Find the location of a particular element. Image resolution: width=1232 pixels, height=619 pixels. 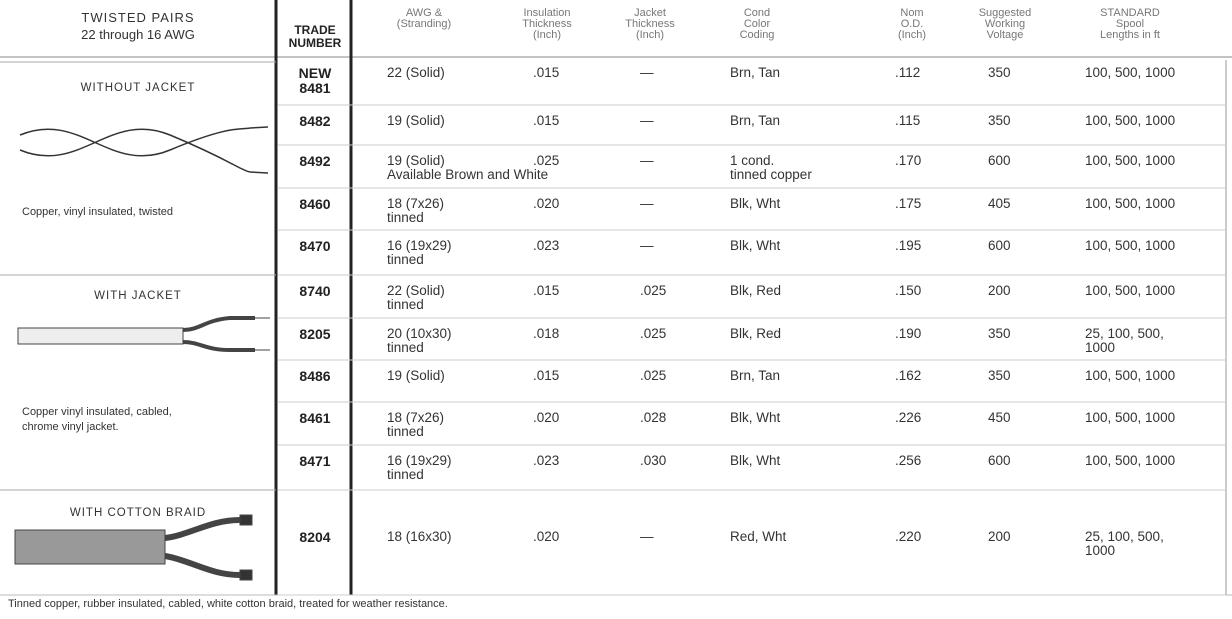

trade-number: 8205 is located at coordinates (315, 334).